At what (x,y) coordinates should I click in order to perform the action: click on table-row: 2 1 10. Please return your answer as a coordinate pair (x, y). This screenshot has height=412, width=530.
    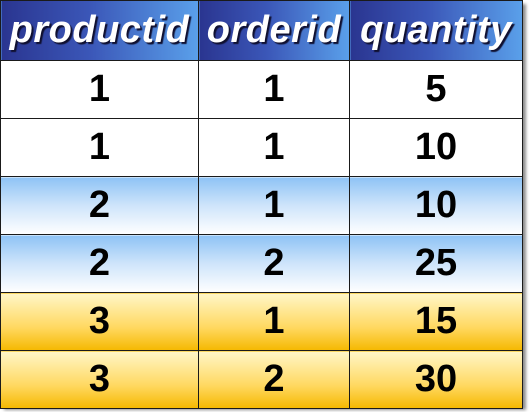
    Looking at the image, I should click on (261, 205).